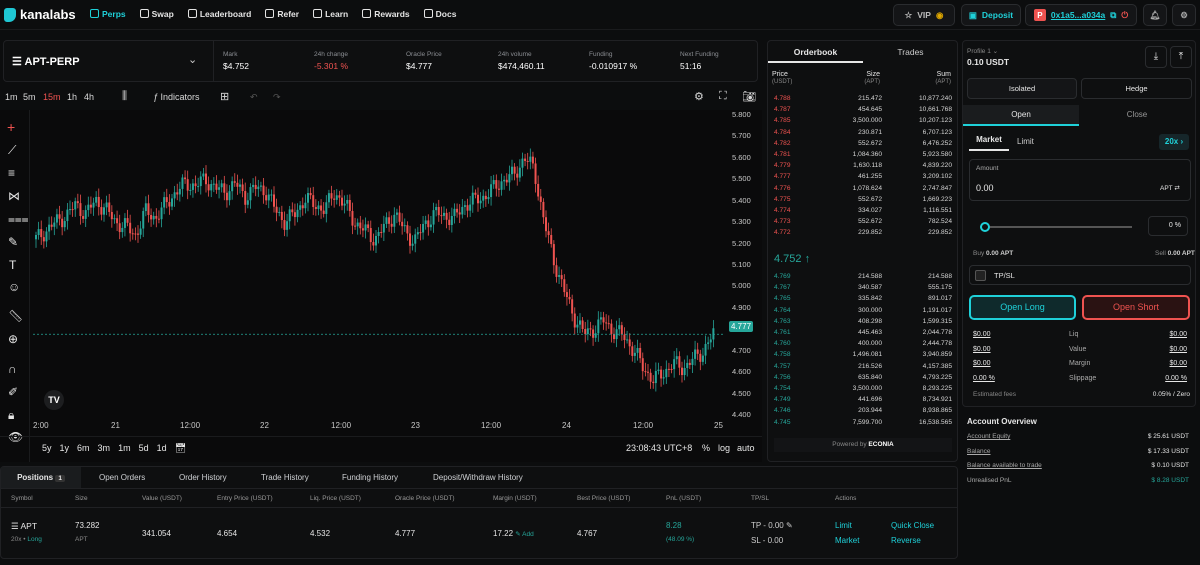 This screenshot has width=1200, height=565. Describe the element at coordinates (864, 199) in the screenshot. I see `orderbook-row: 4.775 552.672 1,669.223` at that location.